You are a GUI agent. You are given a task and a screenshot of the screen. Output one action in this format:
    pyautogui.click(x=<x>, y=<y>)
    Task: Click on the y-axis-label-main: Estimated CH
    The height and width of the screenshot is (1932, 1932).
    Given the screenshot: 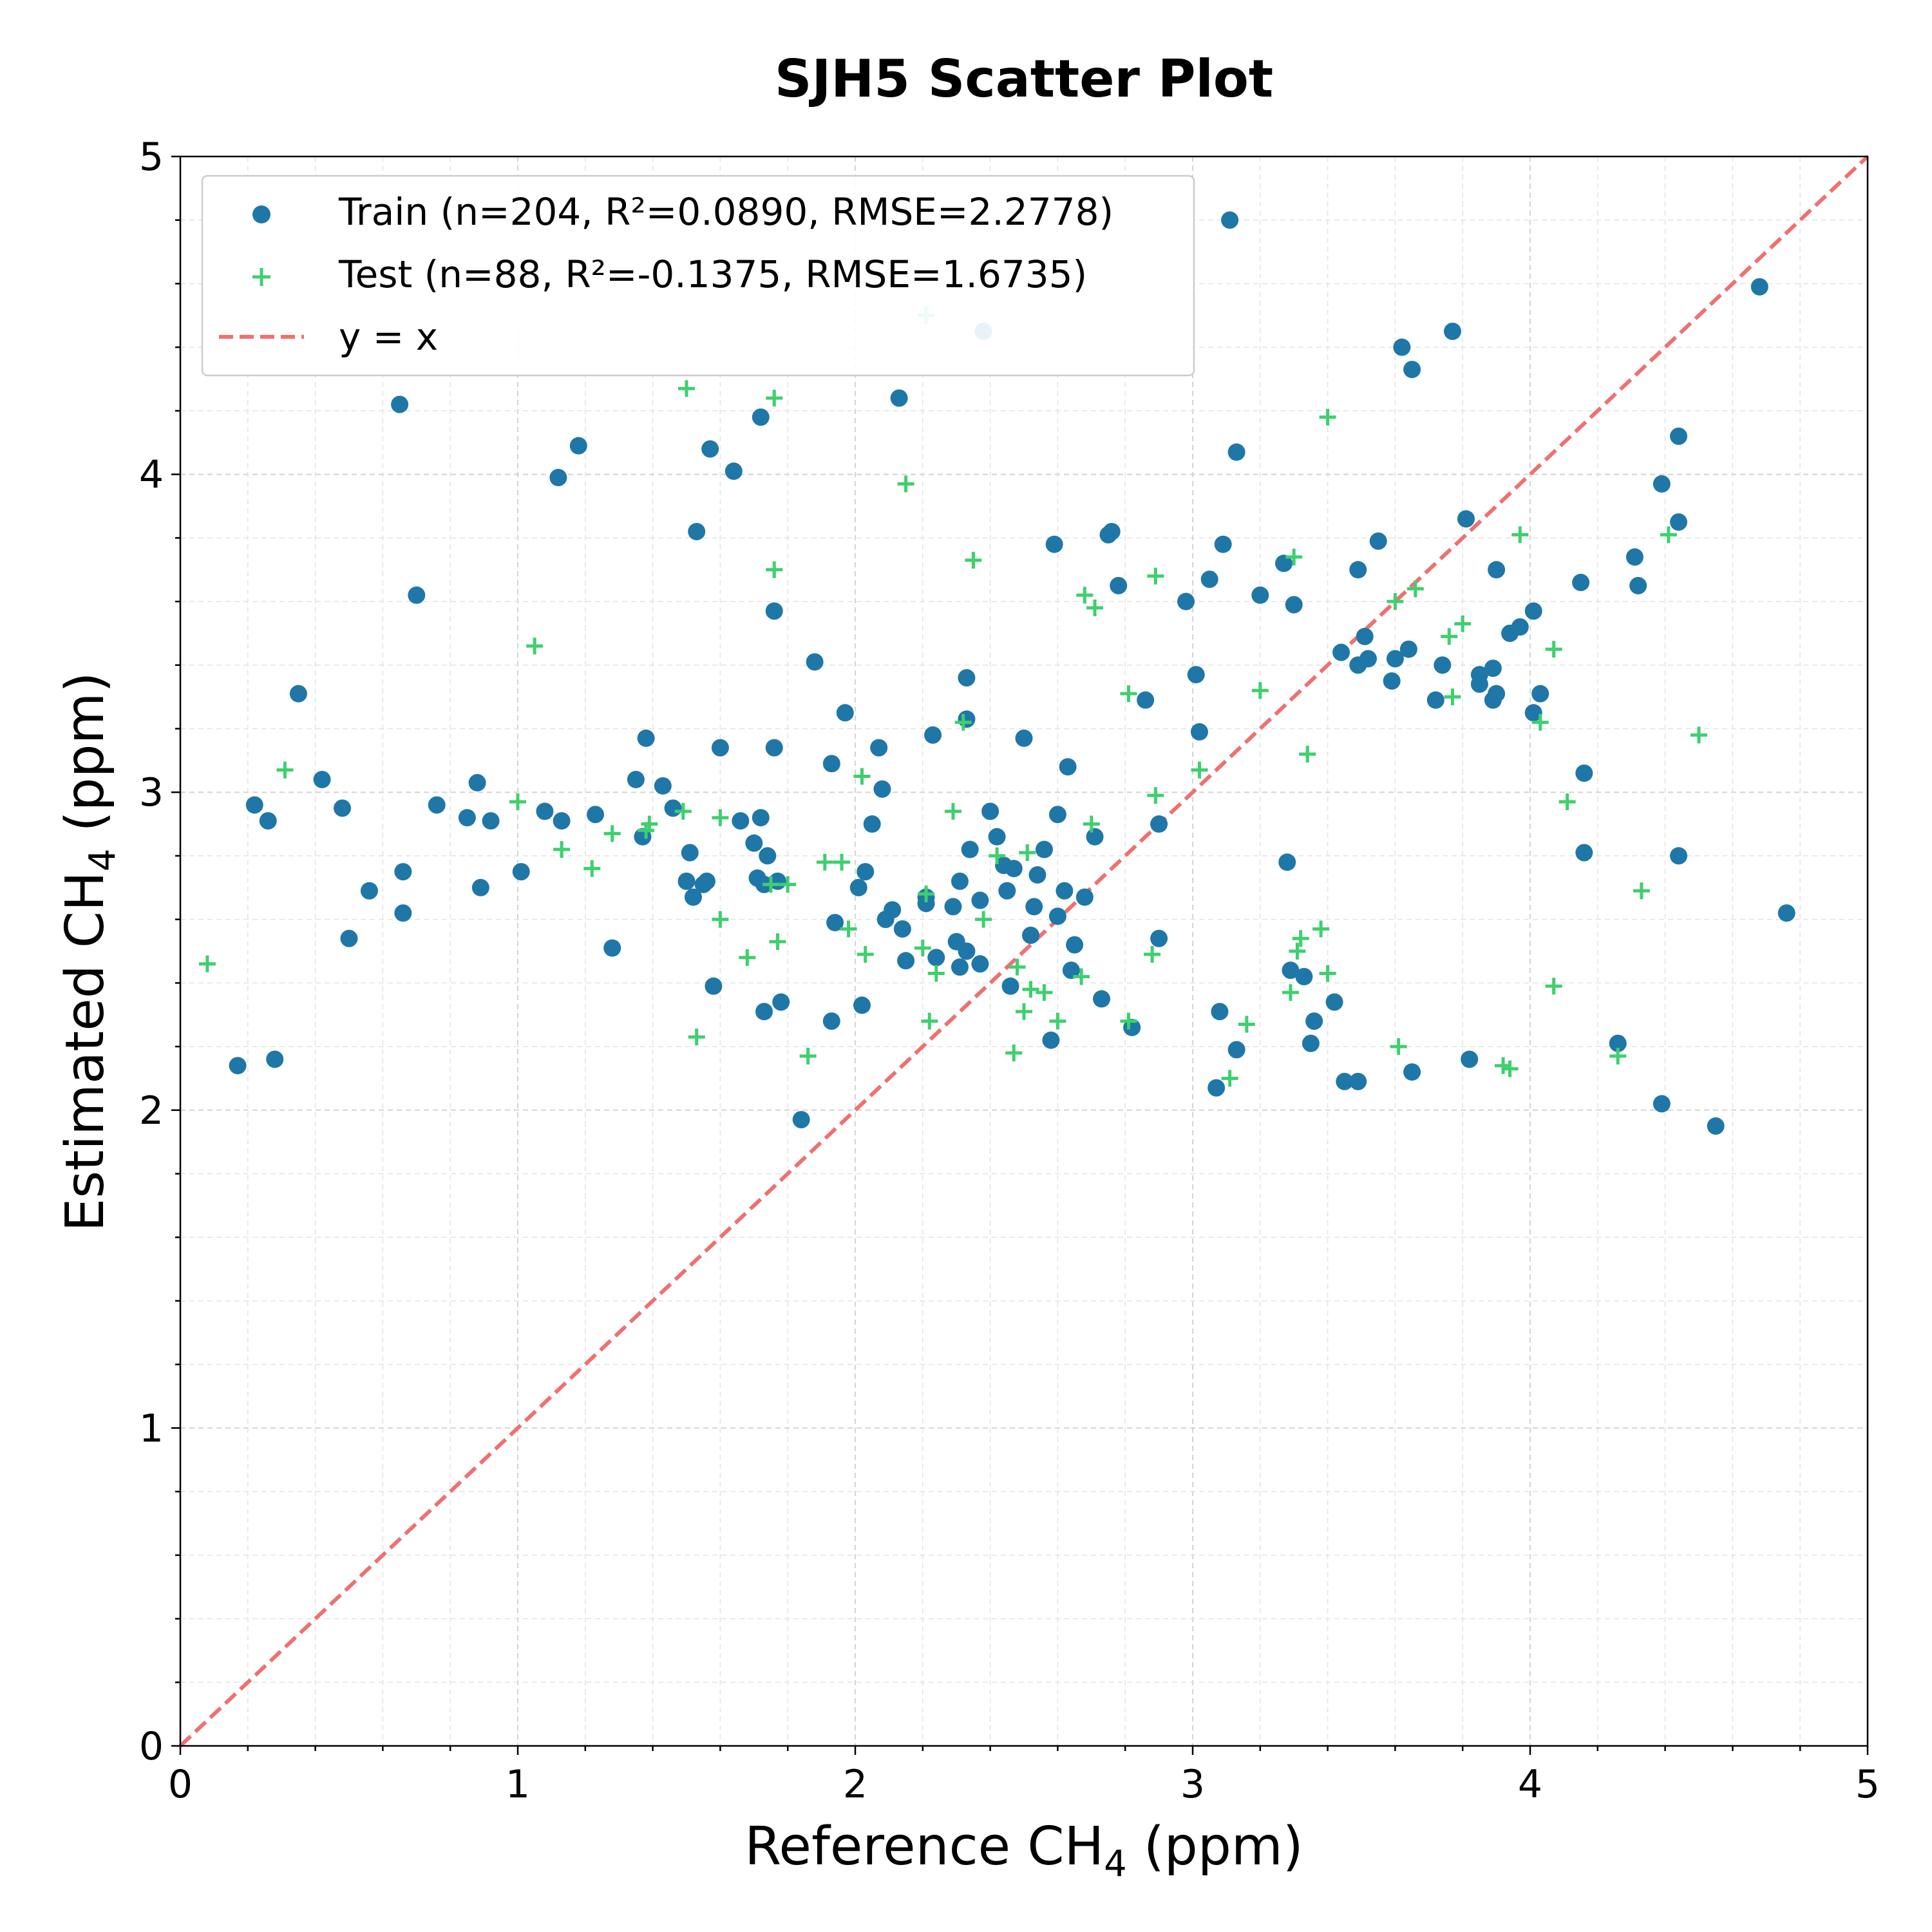 What is the action you would take?
    pyautogui.click(x=85, y=1051)
    